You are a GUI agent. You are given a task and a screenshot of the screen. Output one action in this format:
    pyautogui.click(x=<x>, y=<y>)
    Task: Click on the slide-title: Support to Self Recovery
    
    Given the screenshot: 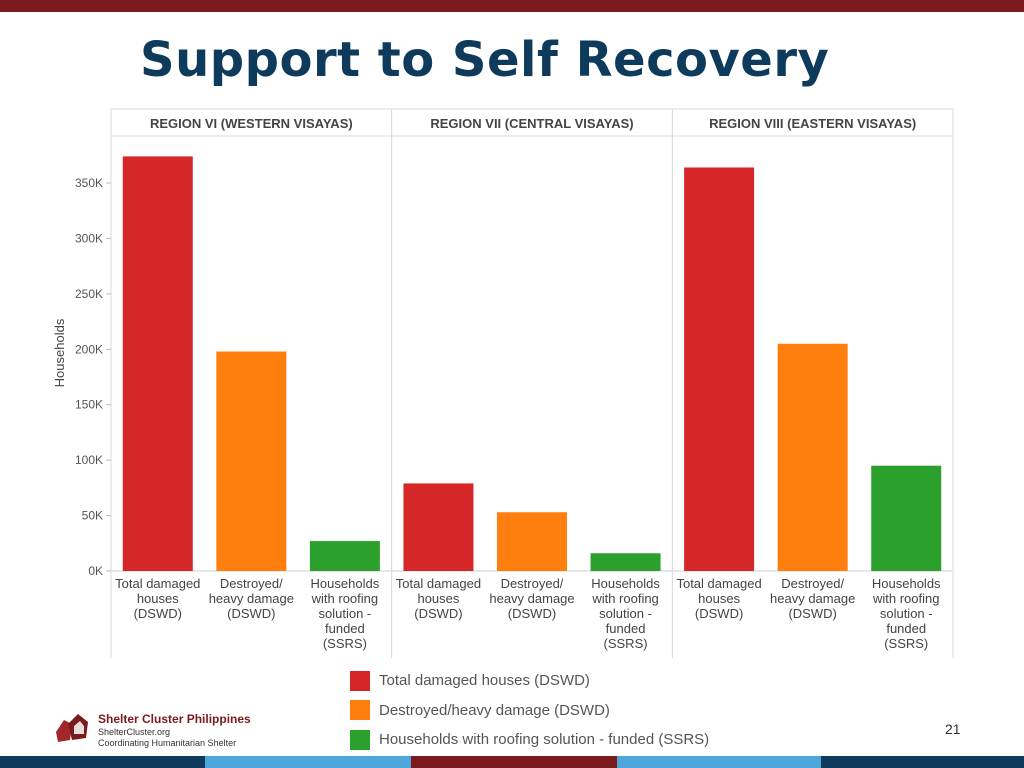 What is the action you would take?
    pyautogui.click(x=485, y=60)
    